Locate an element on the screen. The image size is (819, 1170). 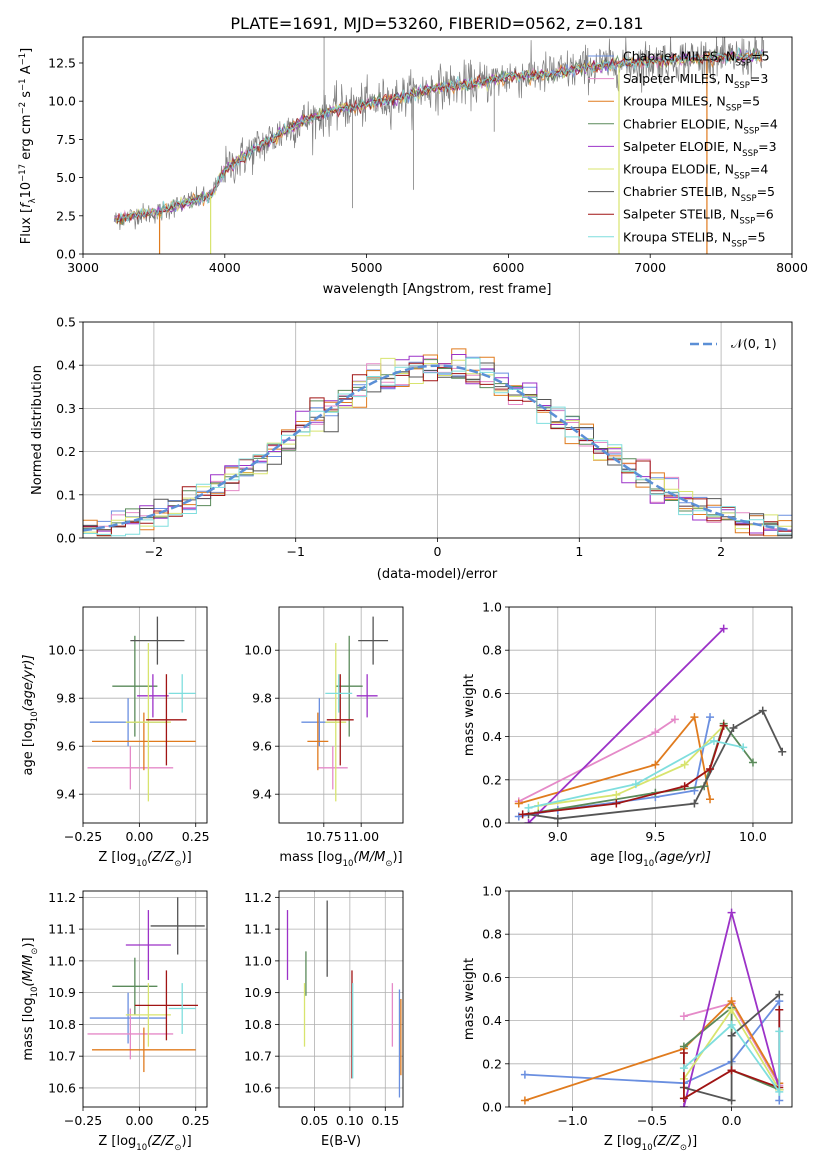
label-part: Salpeter STELIB, N is located at coordinates (681, 214).